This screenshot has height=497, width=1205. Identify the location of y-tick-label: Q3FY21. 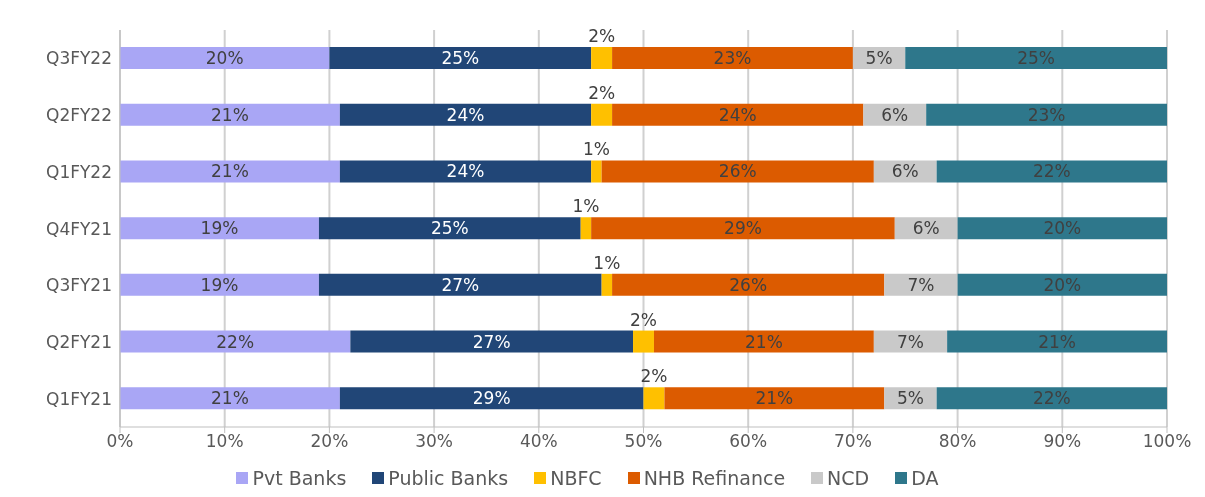
(79, 285).